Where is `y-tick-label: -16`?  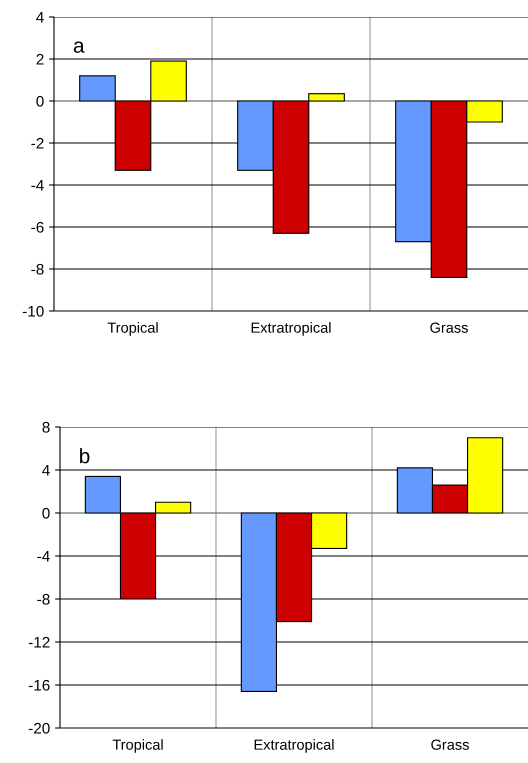
y-tick-label: -16 is located at coordinates (39, 685).